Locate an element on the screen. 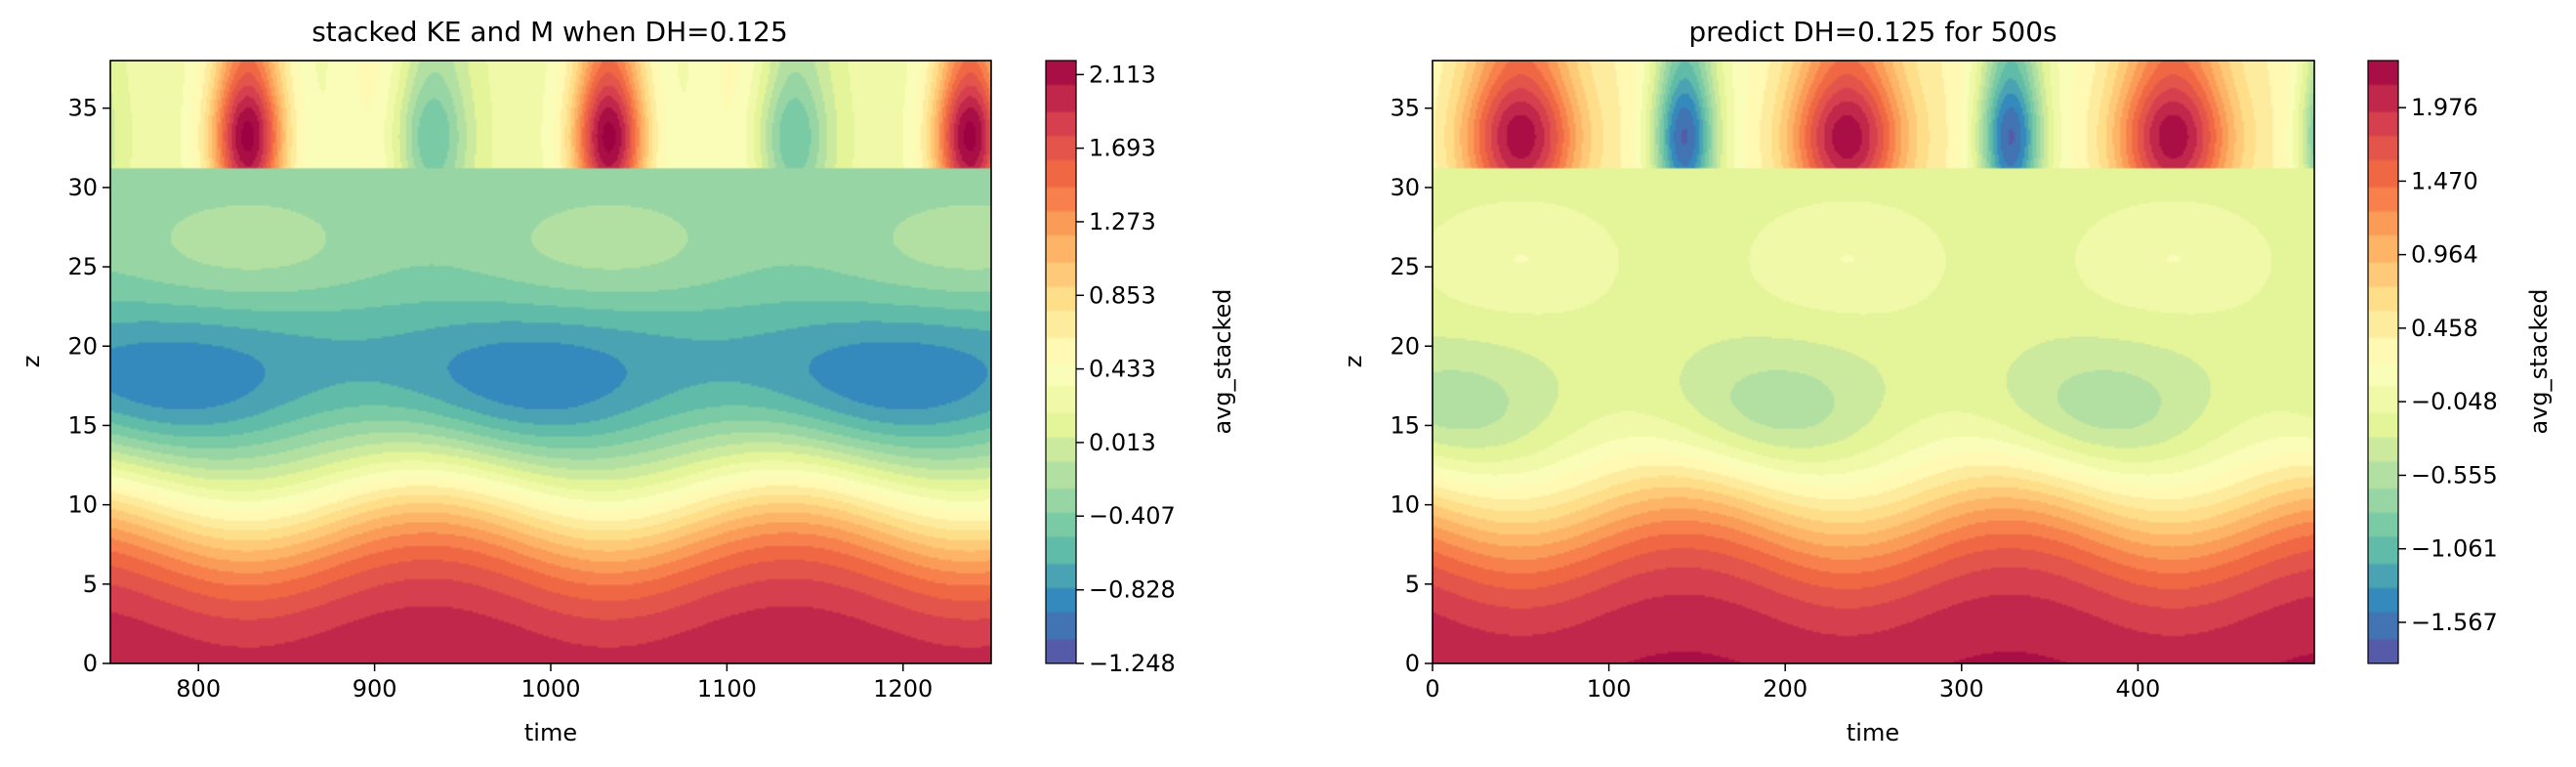 This screenshot has width=2576, height=767. colorbar-tick-label: −1.567 is located at coordinates (2455, 622).